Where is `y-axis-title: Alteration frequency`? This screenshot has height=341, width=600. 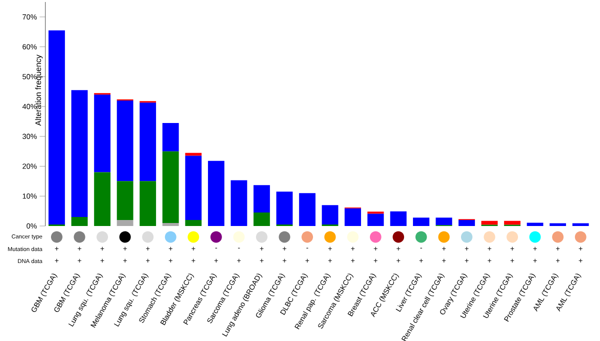
y-axis-title: Alteration frequency is located at coordinates (39, 90).